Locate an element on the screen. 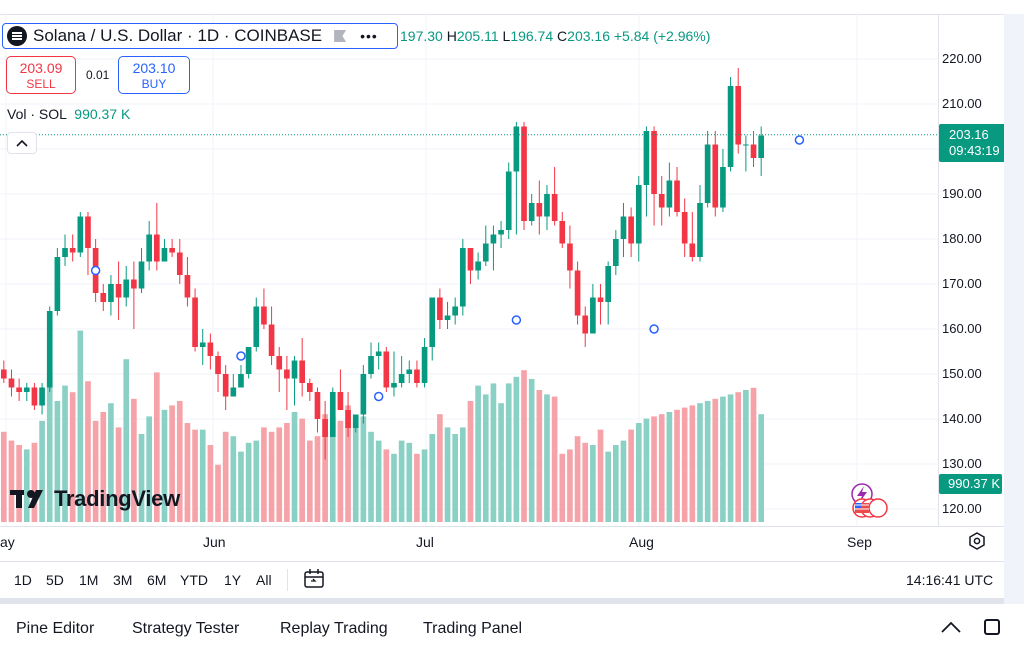 This screenshot has width=1024, height=646. range-1y-button: 1Y is located at coordinates (233, 580).